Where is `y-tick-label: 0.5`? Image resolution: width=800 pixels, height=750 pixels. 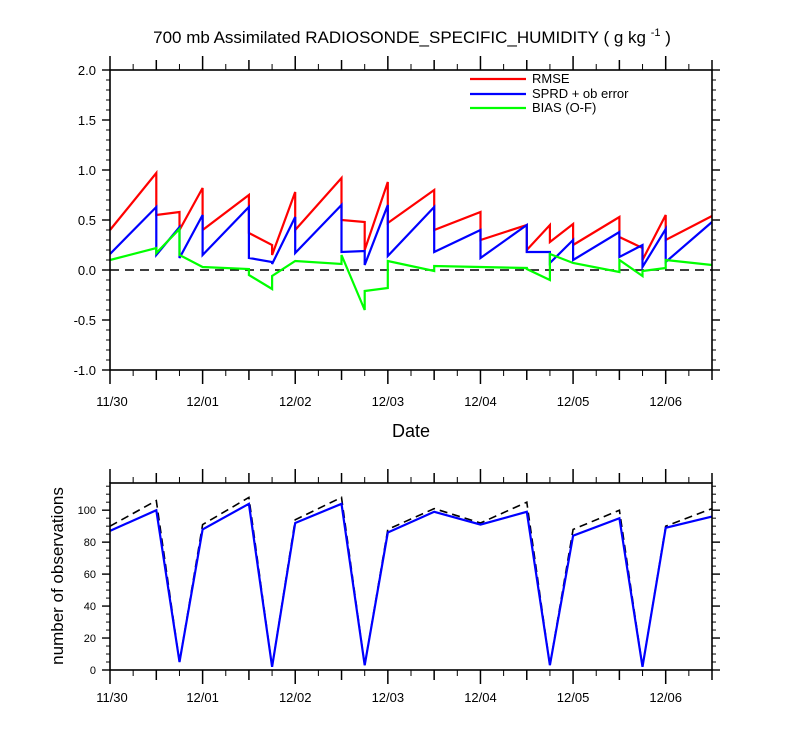
y-tick-label: 0.5 is located at coordinates (87, 220).